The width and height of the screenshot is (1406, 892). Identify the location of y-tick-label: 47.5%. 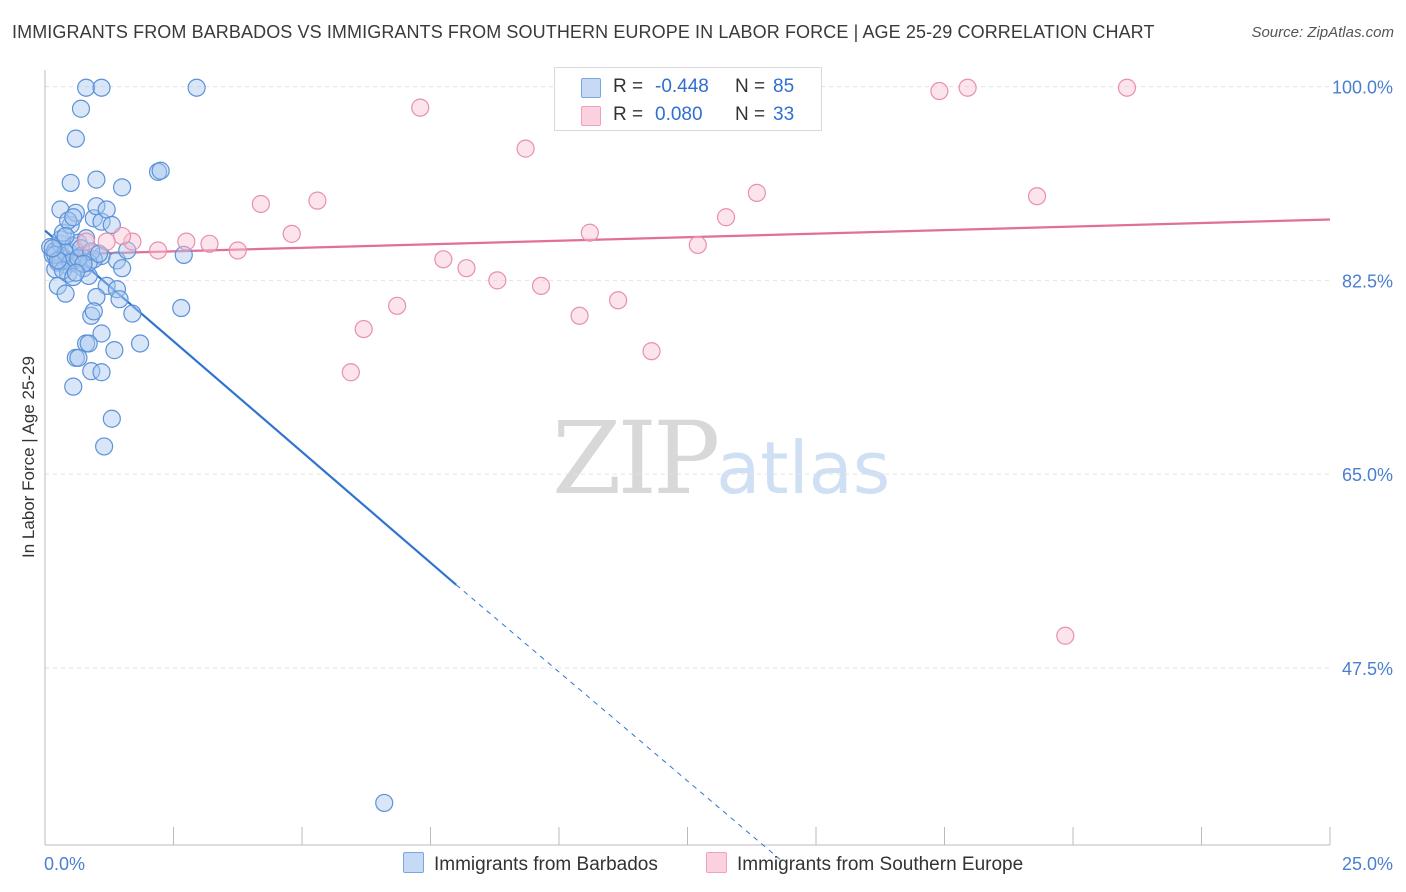
(1367, 669).